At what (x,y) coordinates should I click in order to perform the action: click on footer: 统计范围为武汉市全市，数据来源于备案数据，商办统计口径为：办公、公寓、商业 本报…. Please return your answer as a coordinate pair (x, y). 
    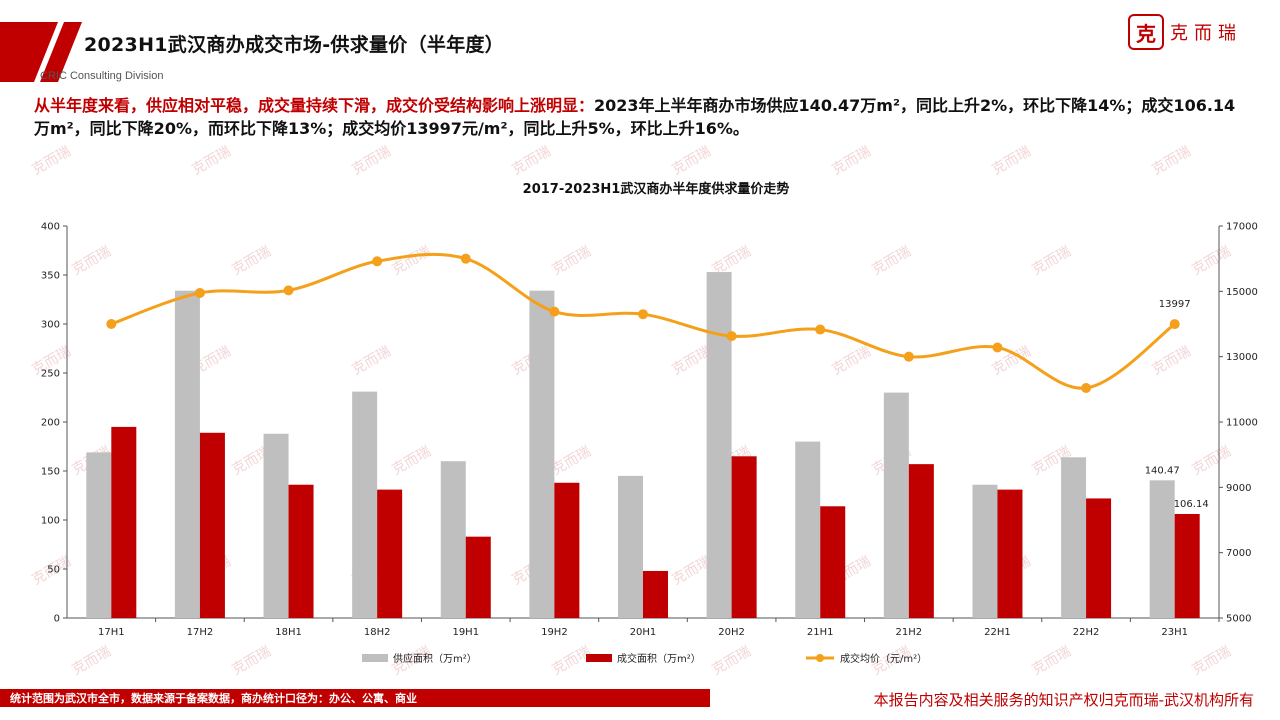
    Looking at the image, I should click on (640, 704).